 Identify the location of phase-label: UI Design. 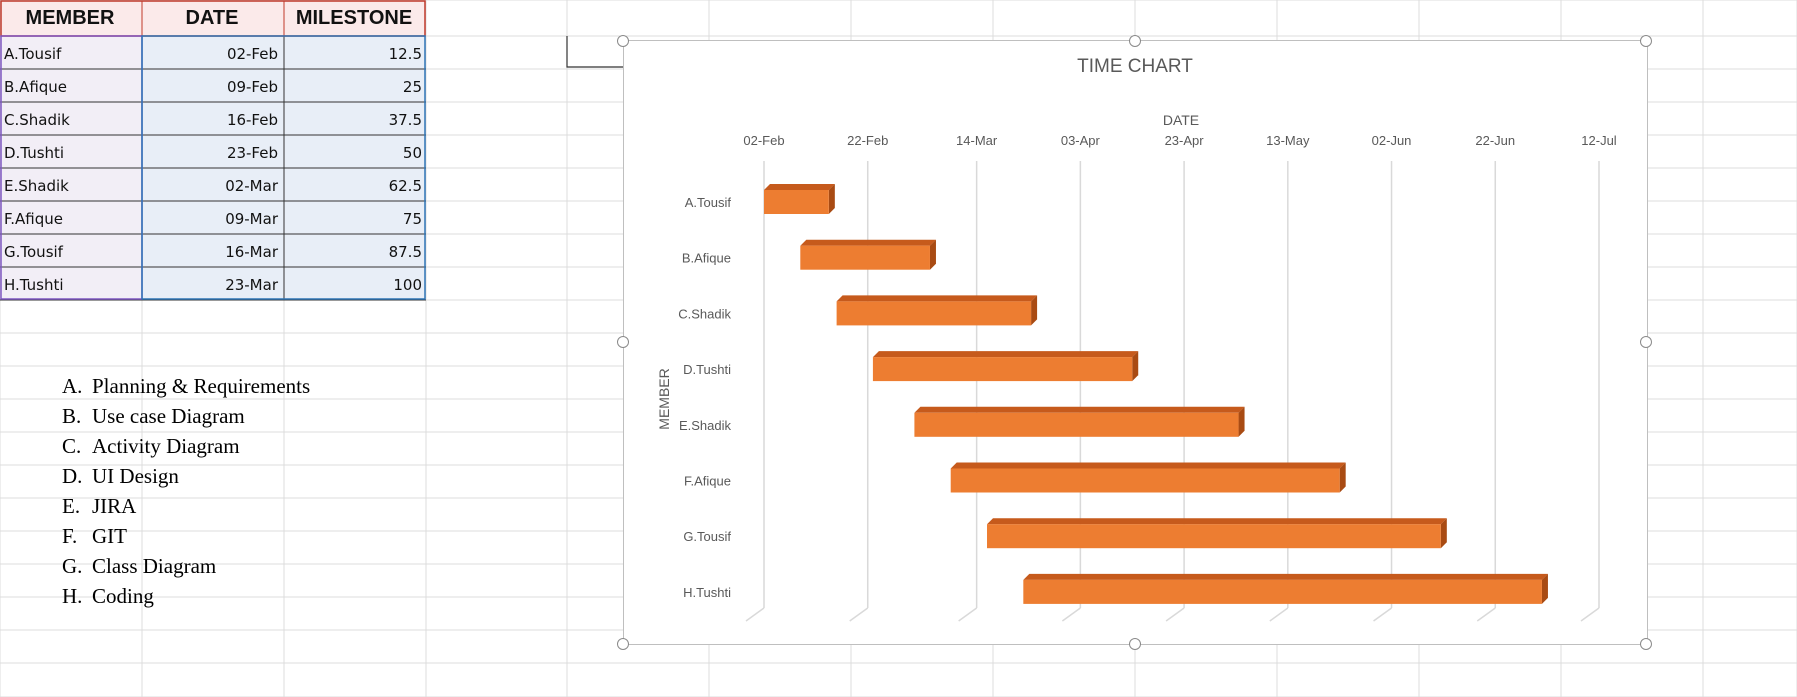
(135, 476).